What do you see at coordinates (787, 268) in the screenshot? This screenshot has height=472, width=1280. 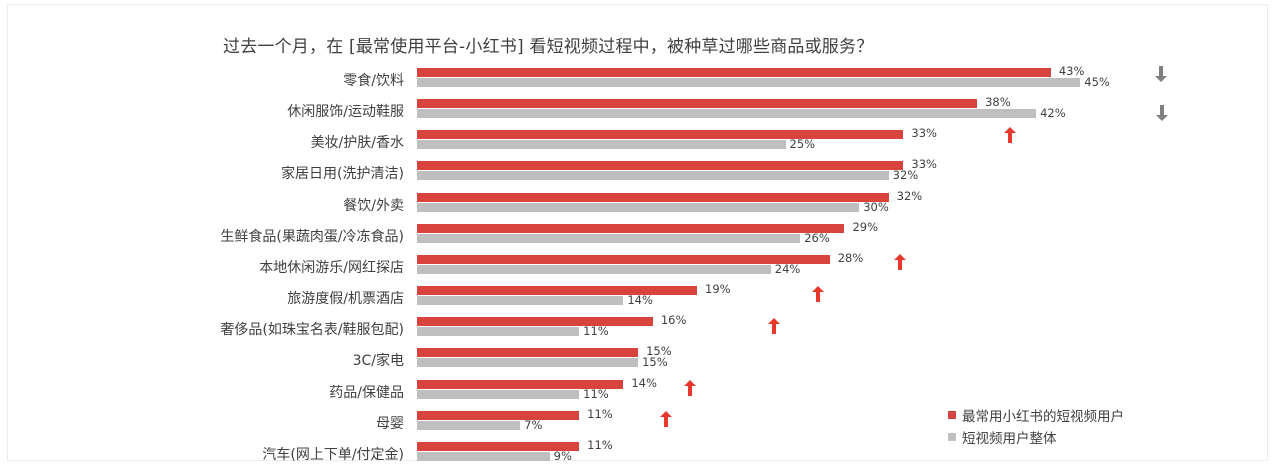 I see `data-label: 24%` at bounding box center [787, 268].